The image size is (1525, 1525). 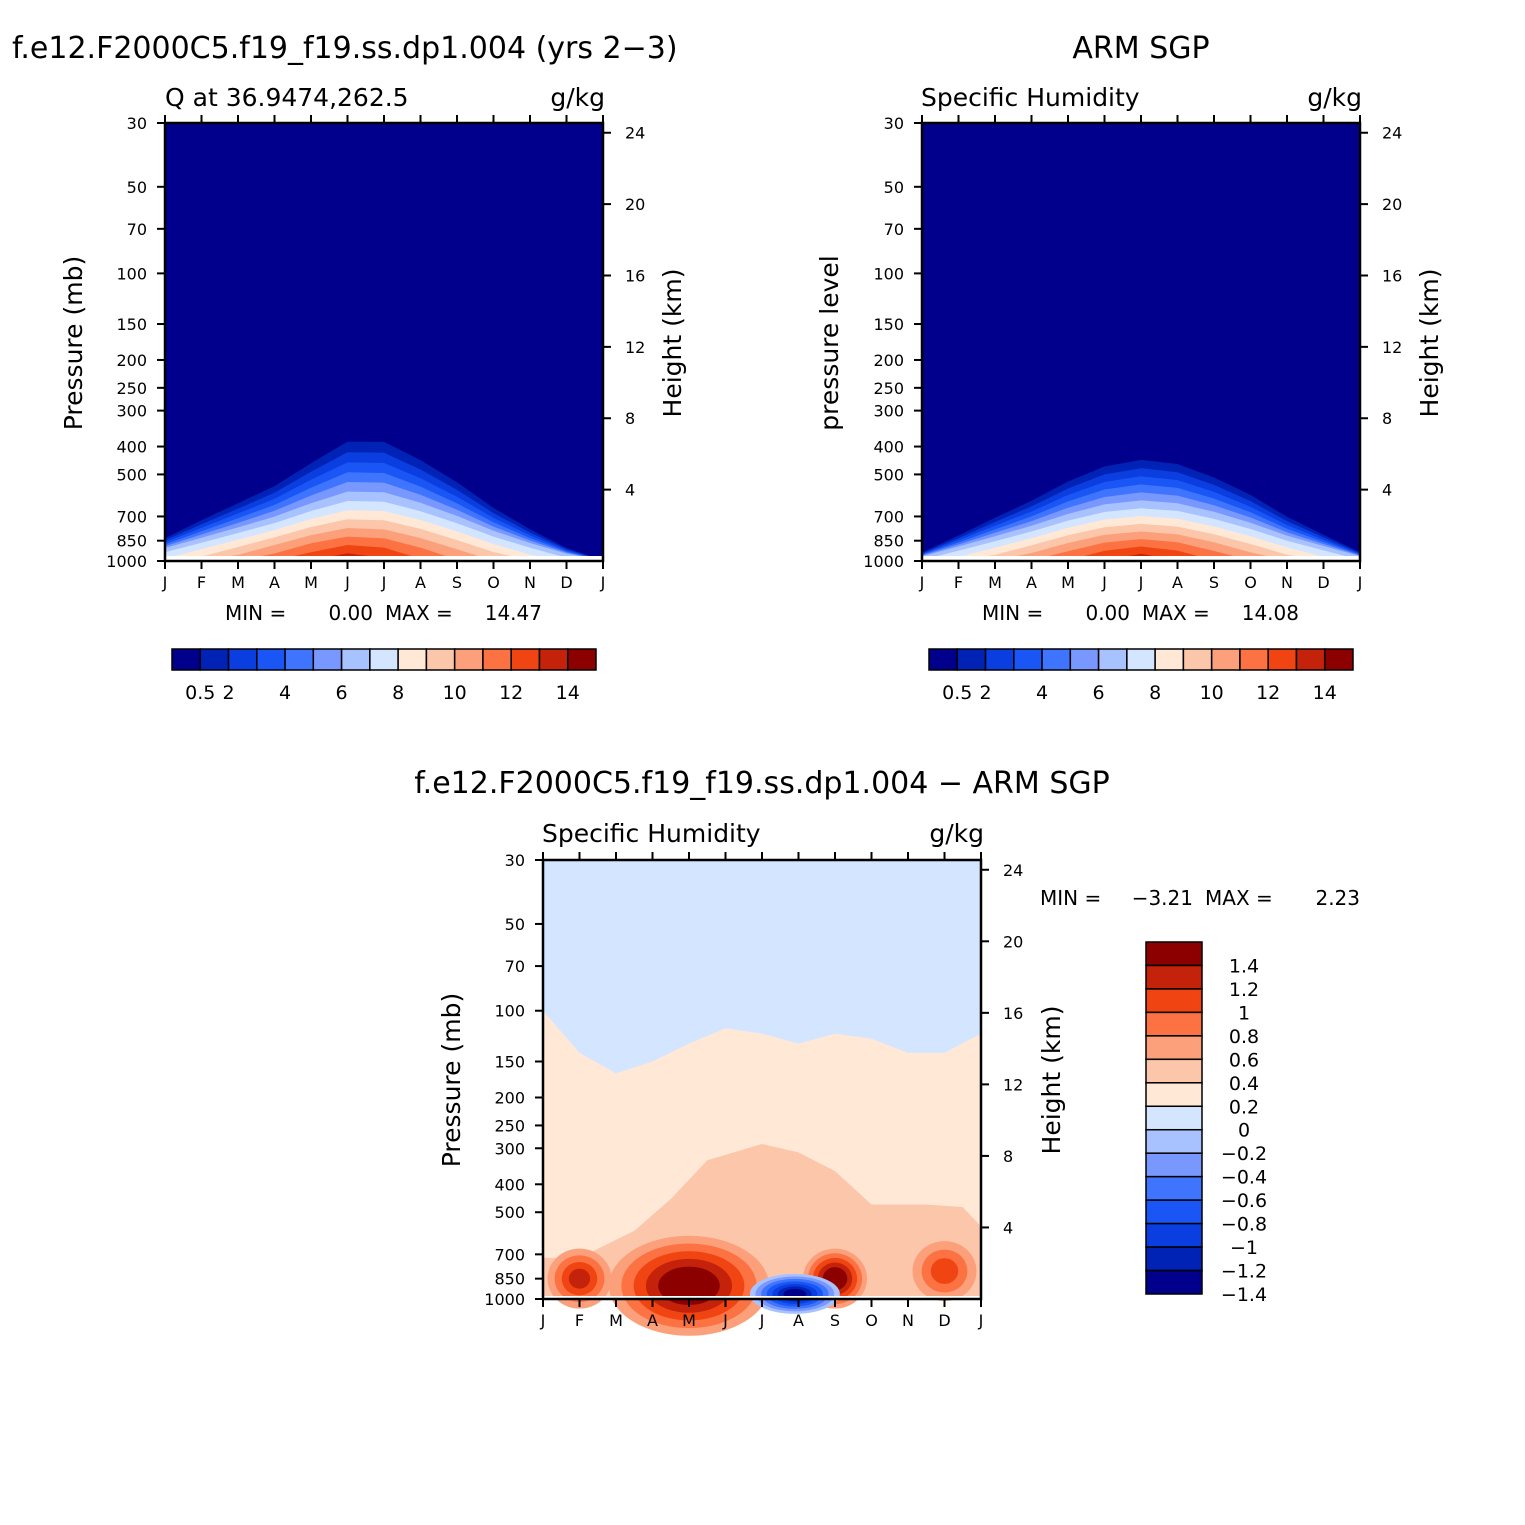 What do you see at coordinates (1141, 558) in the screenshot?
I see `surface-mask` at bounding box center [1141, 558].